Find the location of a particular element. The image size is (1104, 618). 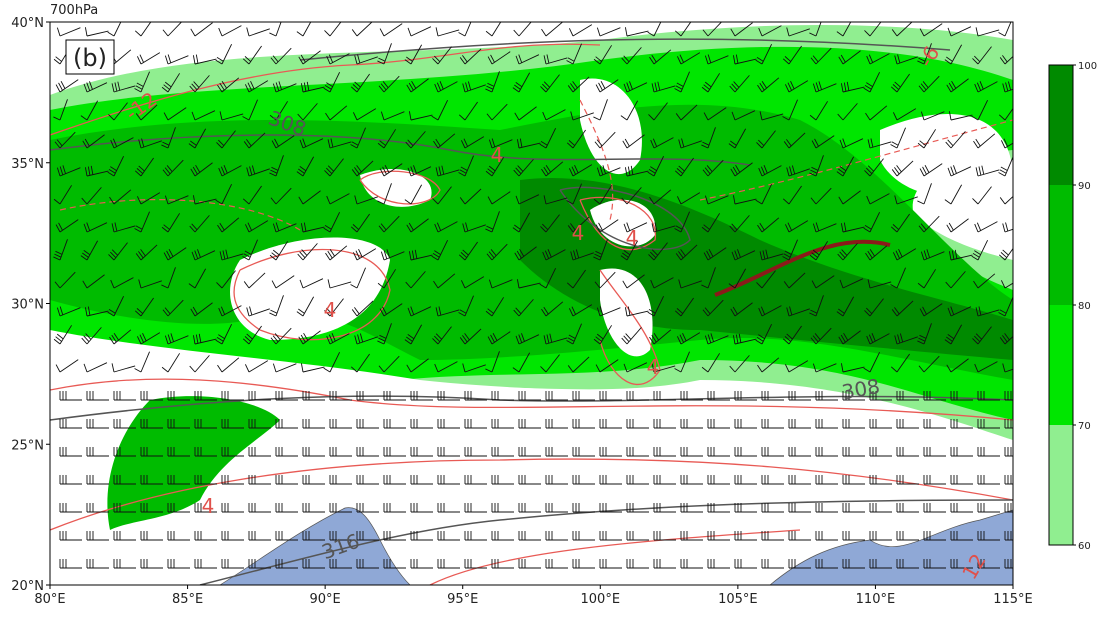

colorbar-label: 90 is located at coordinates (1084, 186).